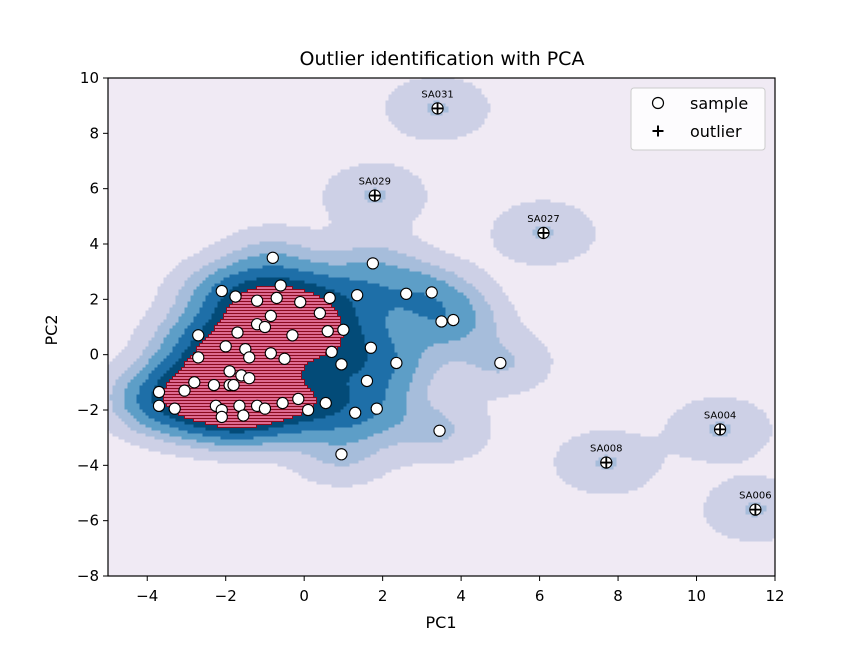 The image size is (861, 646). I want to click on y-tick-label: −6, so click(88, 521).